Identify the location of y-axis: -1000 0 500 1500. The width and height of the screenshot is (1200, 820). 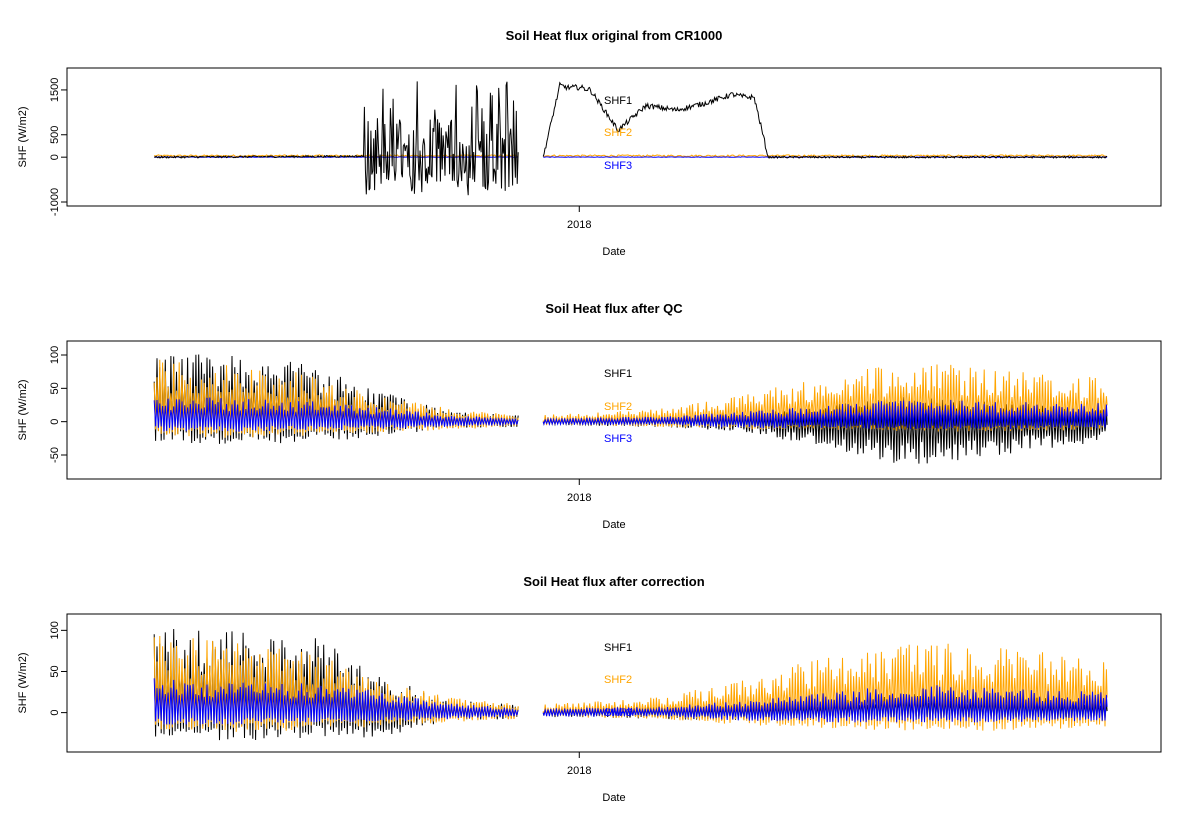
(58, 147).